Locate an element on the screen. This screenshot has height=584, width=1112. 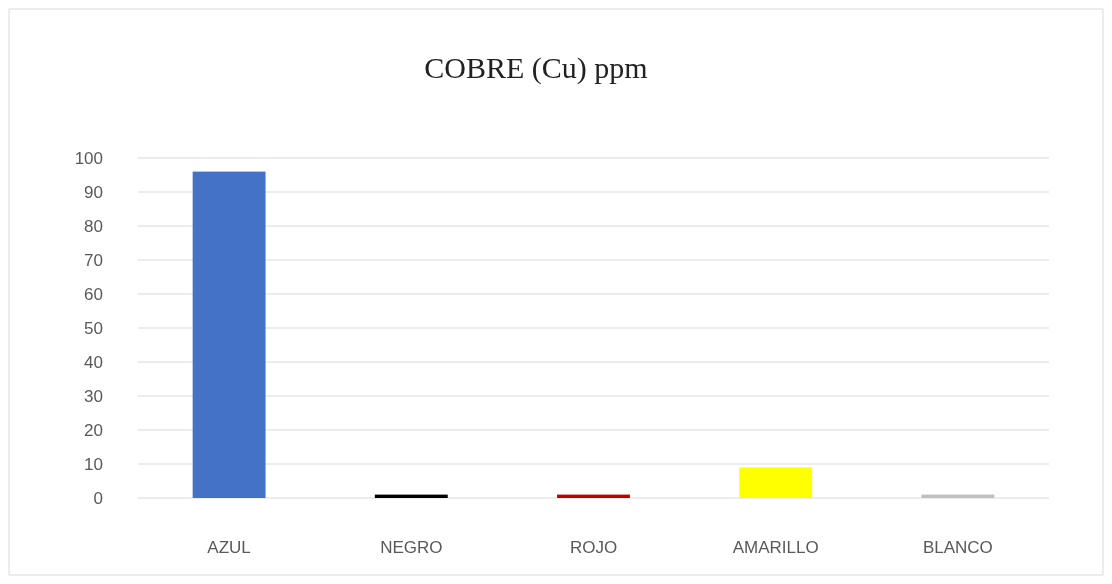
x-tick-label: ROJO is located at coordinates (593, 547).